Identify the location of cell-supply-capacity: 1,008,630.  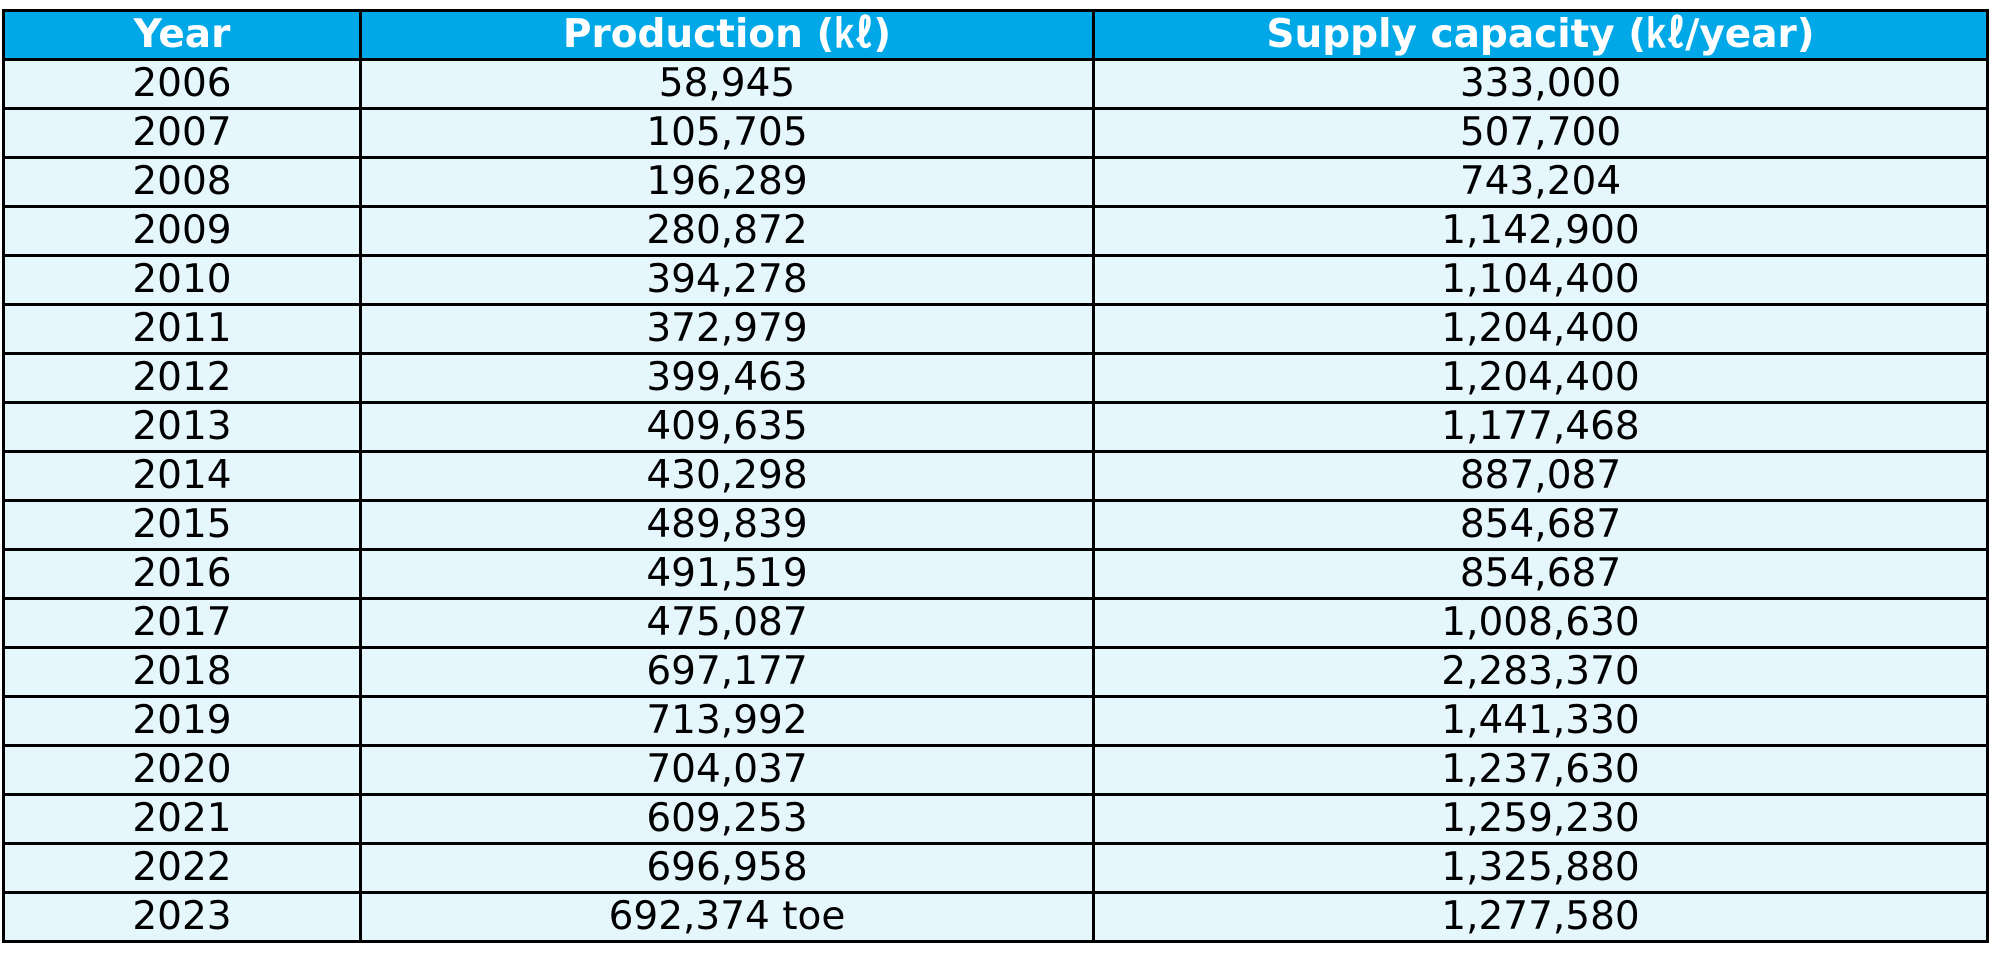
(1540, 623).